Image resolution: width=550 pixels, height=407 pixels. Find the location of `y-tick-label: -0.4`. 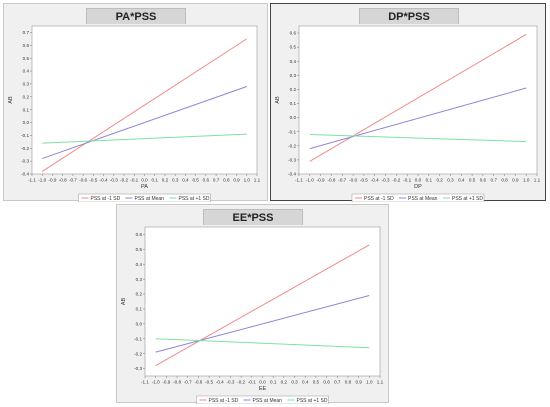

y-tick-label: -0.4 is located at coordinates (292, 174).